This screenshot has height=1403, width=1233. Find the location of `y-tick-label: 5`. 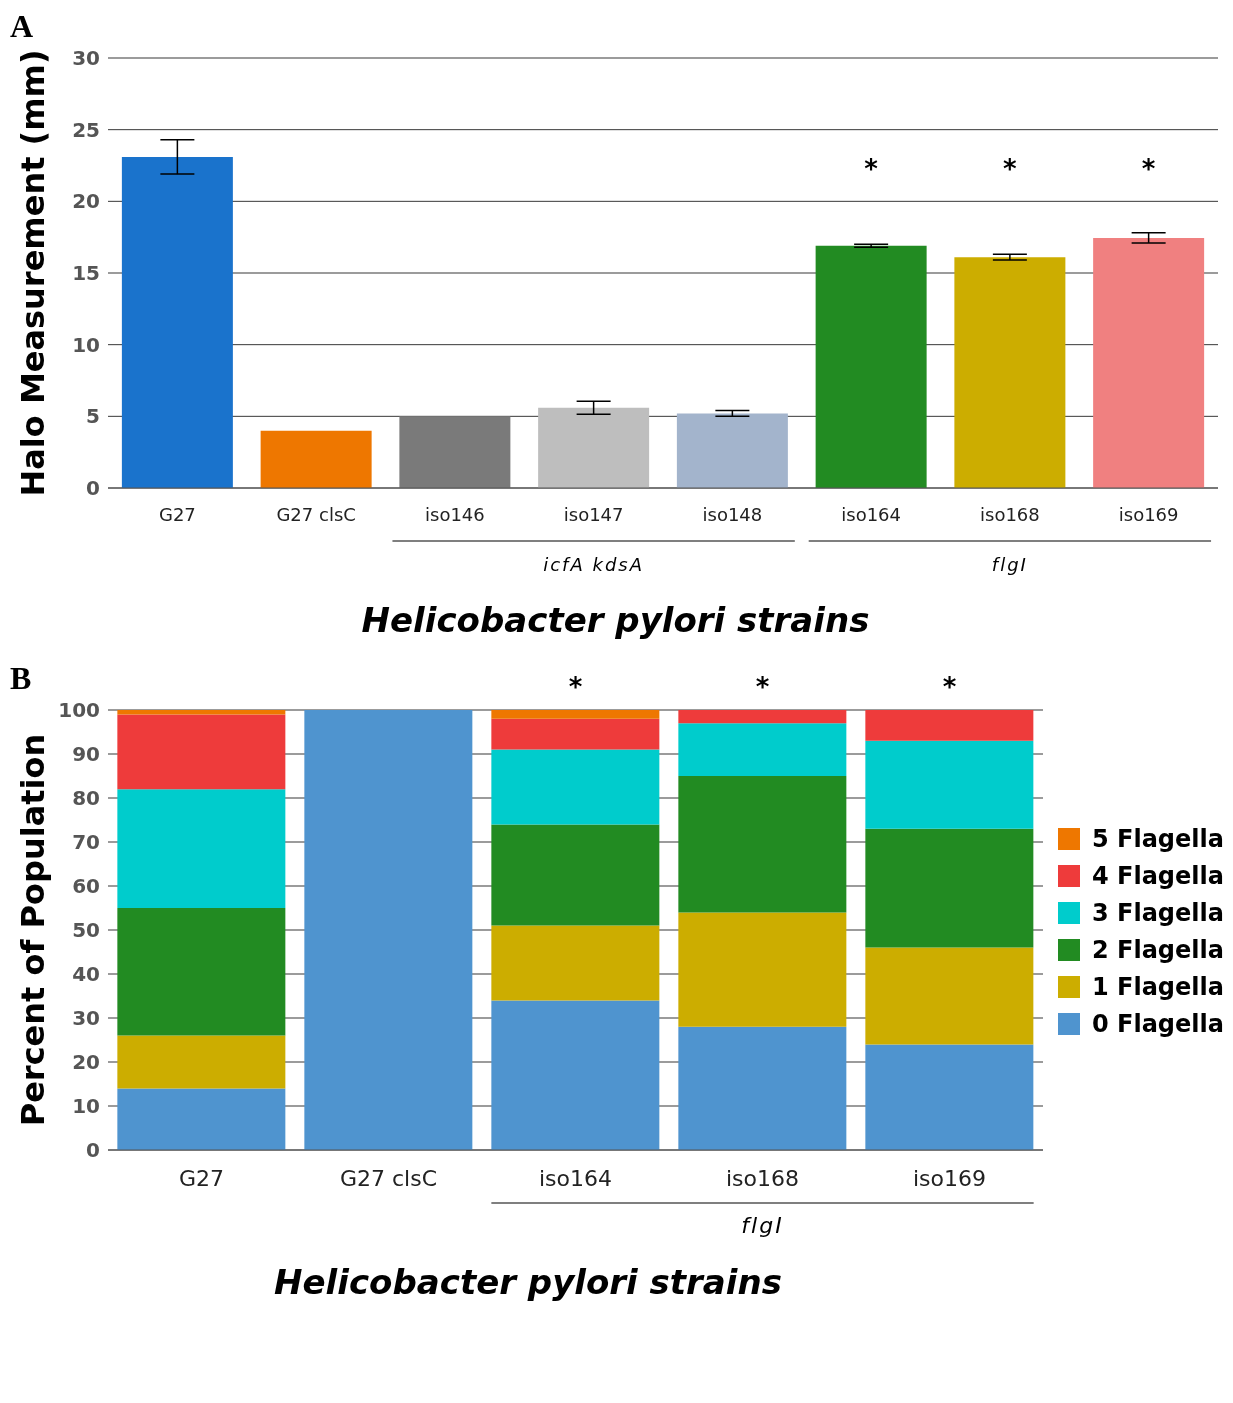

y-tick-label: 5 is located at coordinates (93, 416).